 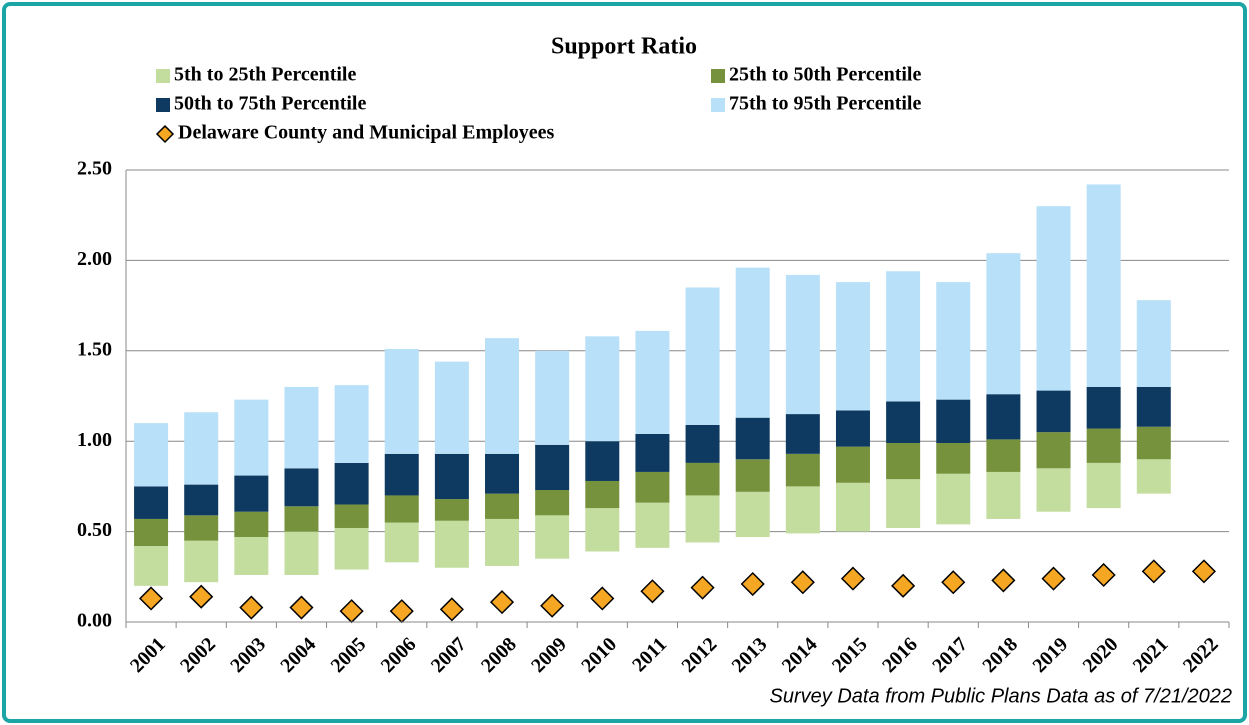 What do you see at coordinates (270, 104) in the screenshot?
I see `legend-label: 50th to 75th Percentile` at bounding box center [270, 104].